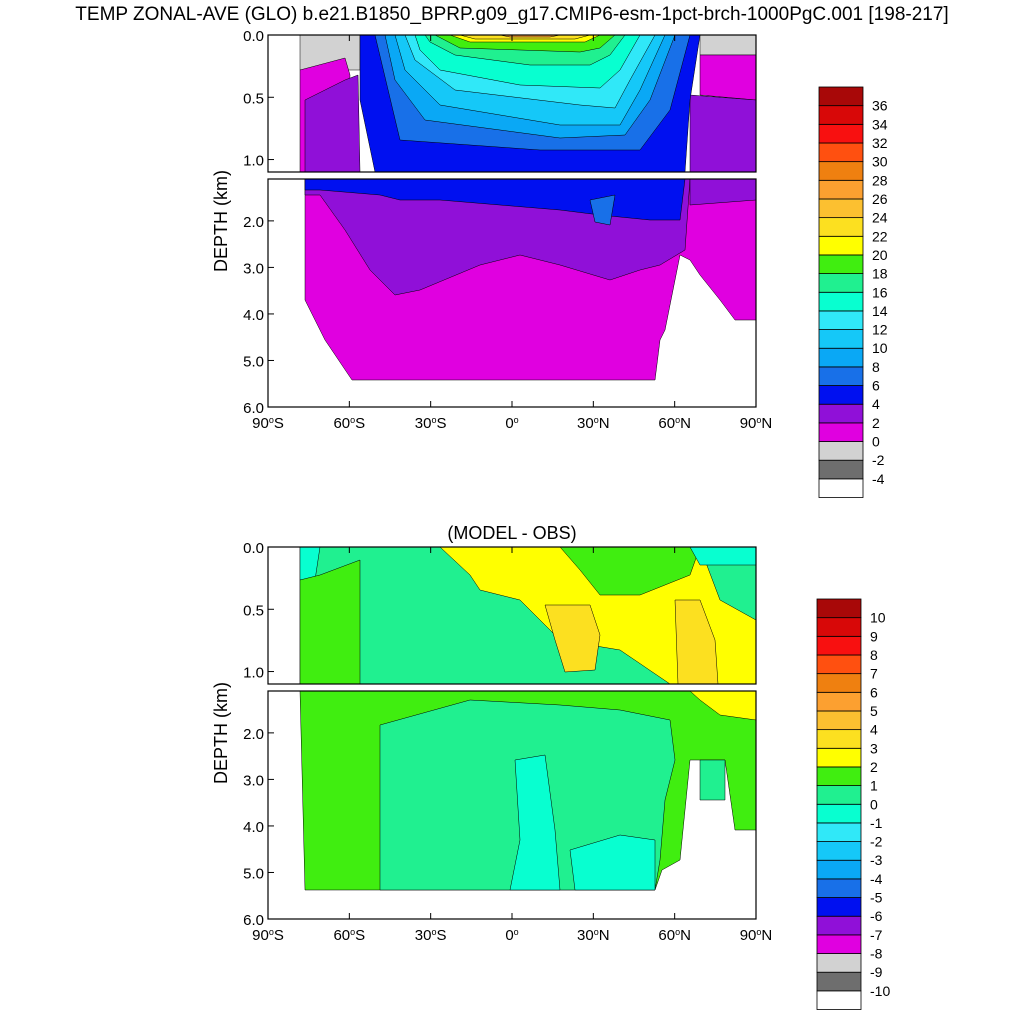 The image size is (1024, 1024). What do you see at coordinates (880, 124) in the screenshot?
I see `colorbar-label: 34` at bounding box center [880, 124].